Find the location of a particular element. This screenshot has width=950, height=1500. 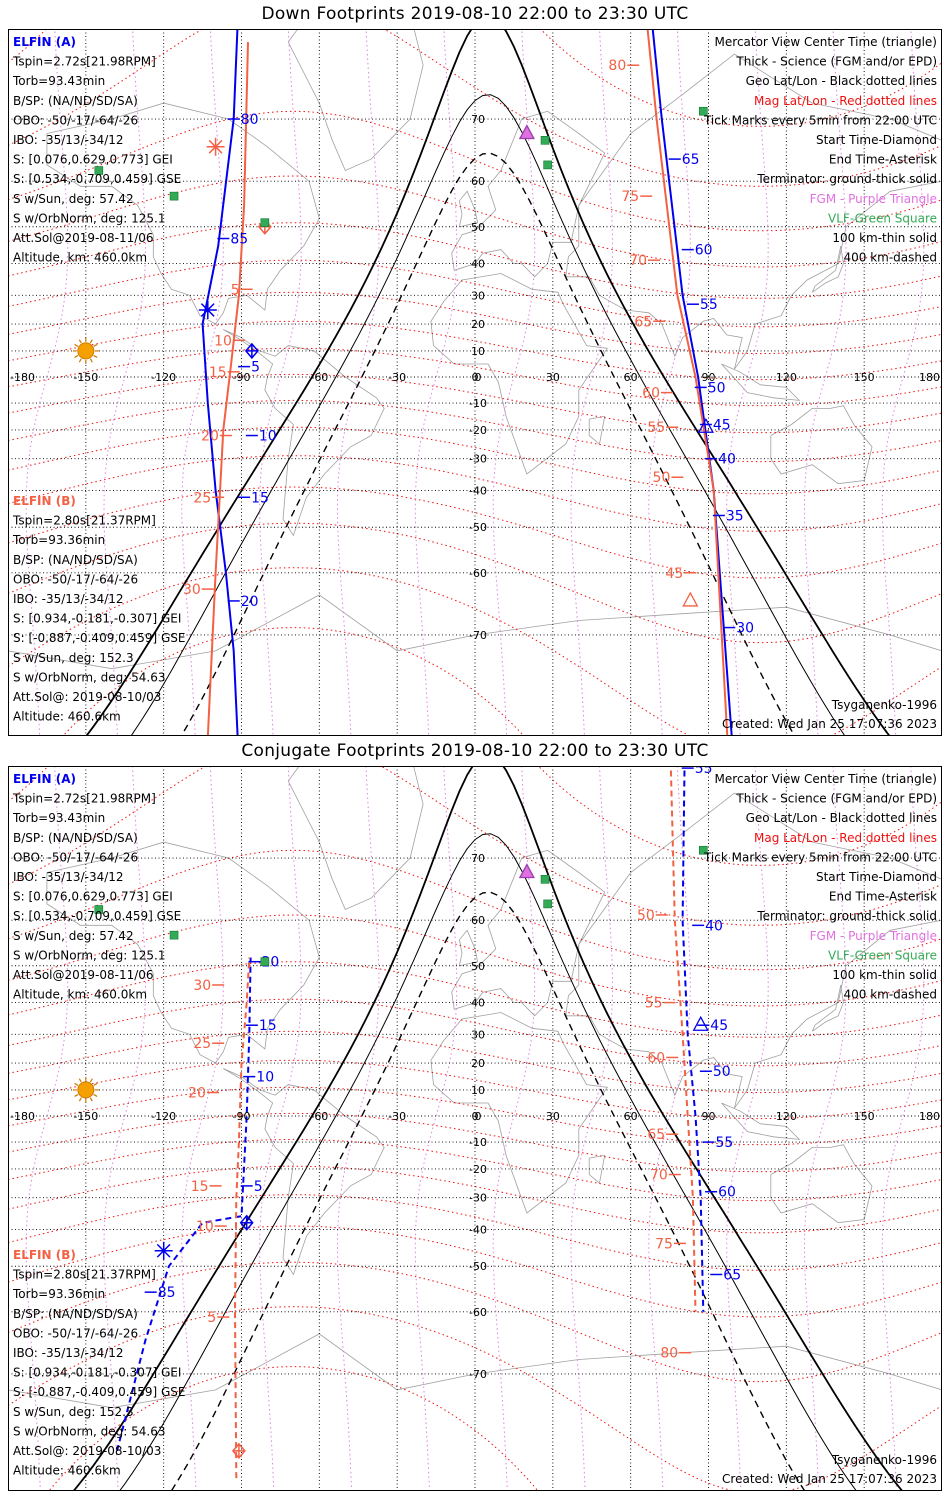

elfin-b-tick-label: 65 is located at coordinates (656, 1135).